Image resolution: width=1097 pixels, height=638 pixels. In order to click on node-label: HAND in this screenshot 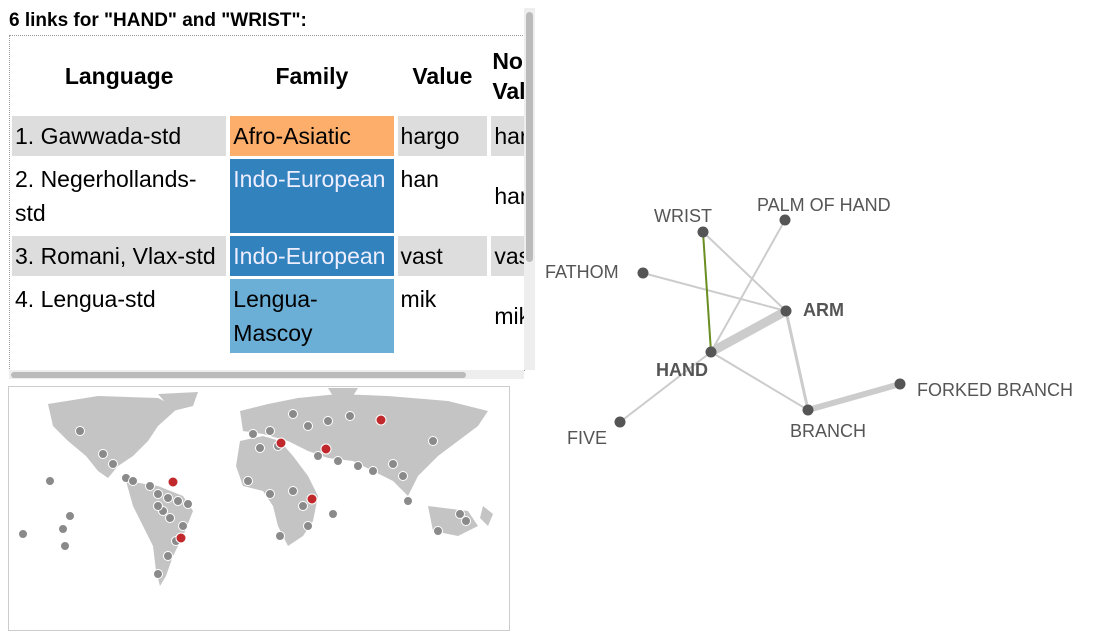, I will do `click(682, 370)`.